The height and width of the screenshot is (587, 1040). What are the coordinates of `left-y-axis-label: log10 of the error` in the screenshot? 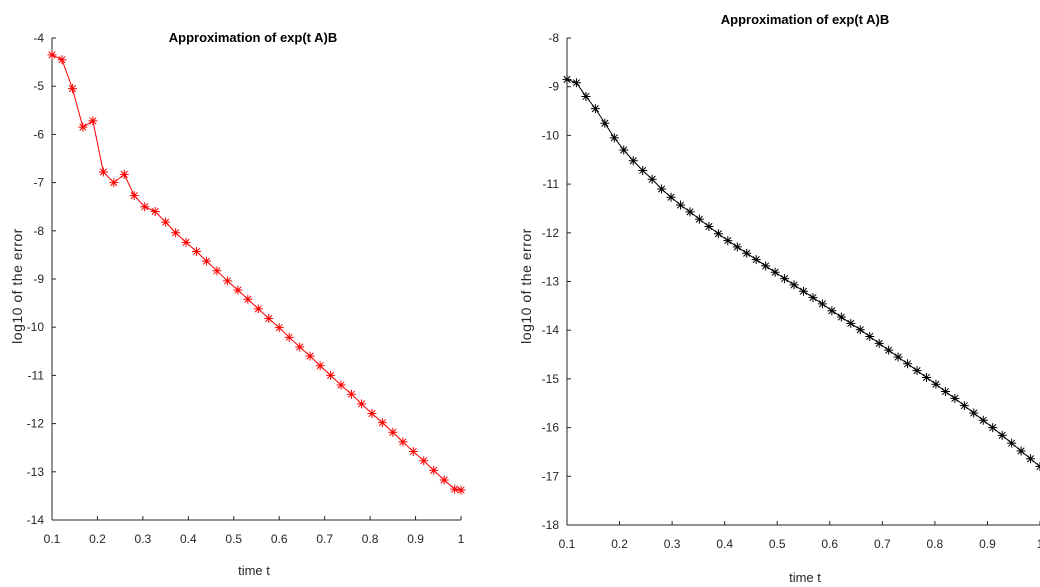 It's located at (17, 286).